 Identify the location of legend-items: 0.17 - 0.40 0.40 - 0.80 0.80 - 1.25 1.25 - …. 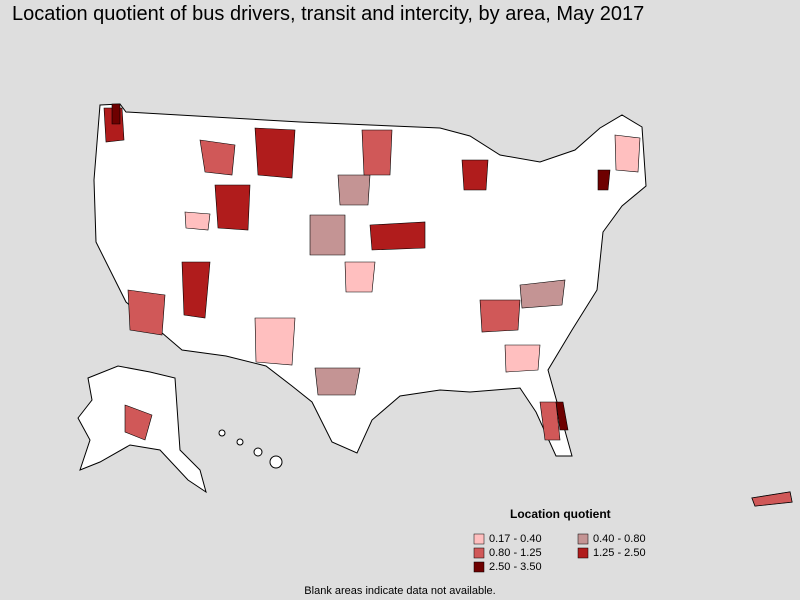
(559, 553).